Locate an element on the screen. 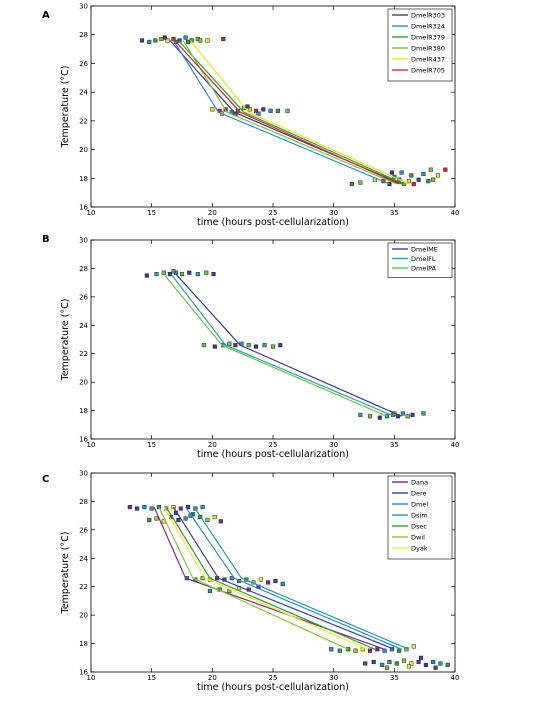  y-tick-label: 20 is located at coordinates (83, 616).